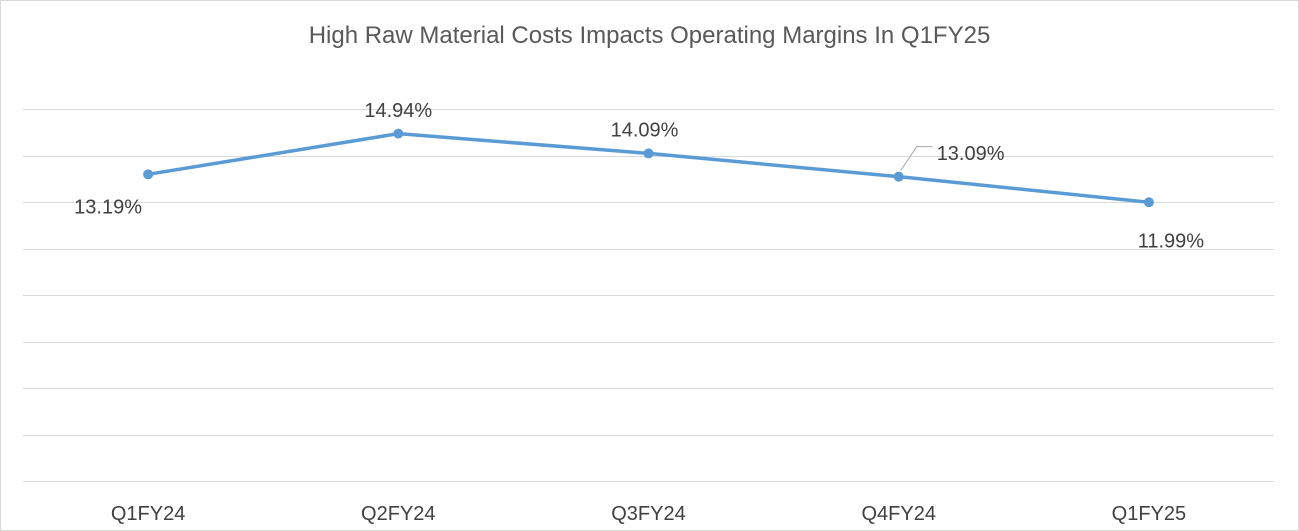  What do you see at coordinates (898, 514) in the screenshot?
I see `x-tick-label: Q4FY24` at bounding box center [898, 514].